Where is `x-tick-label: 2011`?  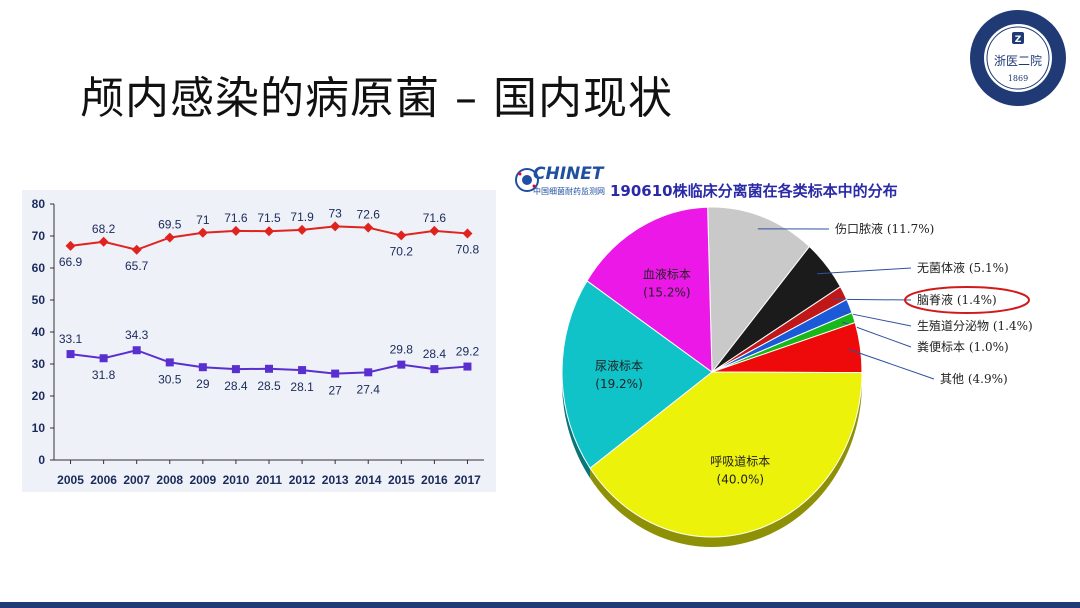 x-tick-label: 2011 is located at coordinates (269, 480).